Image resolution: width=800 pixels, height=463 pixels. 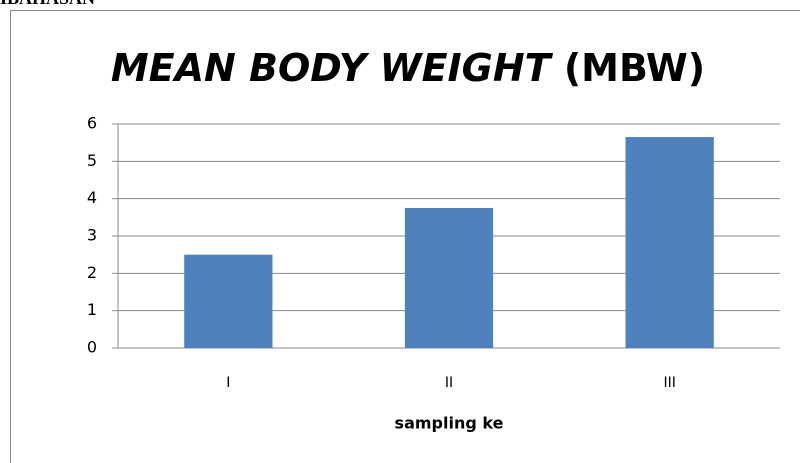 What do you see at coordinates (92, 309) in the screenshot?
I see `y-tick-label: 1` at bounding box center [92, 309].